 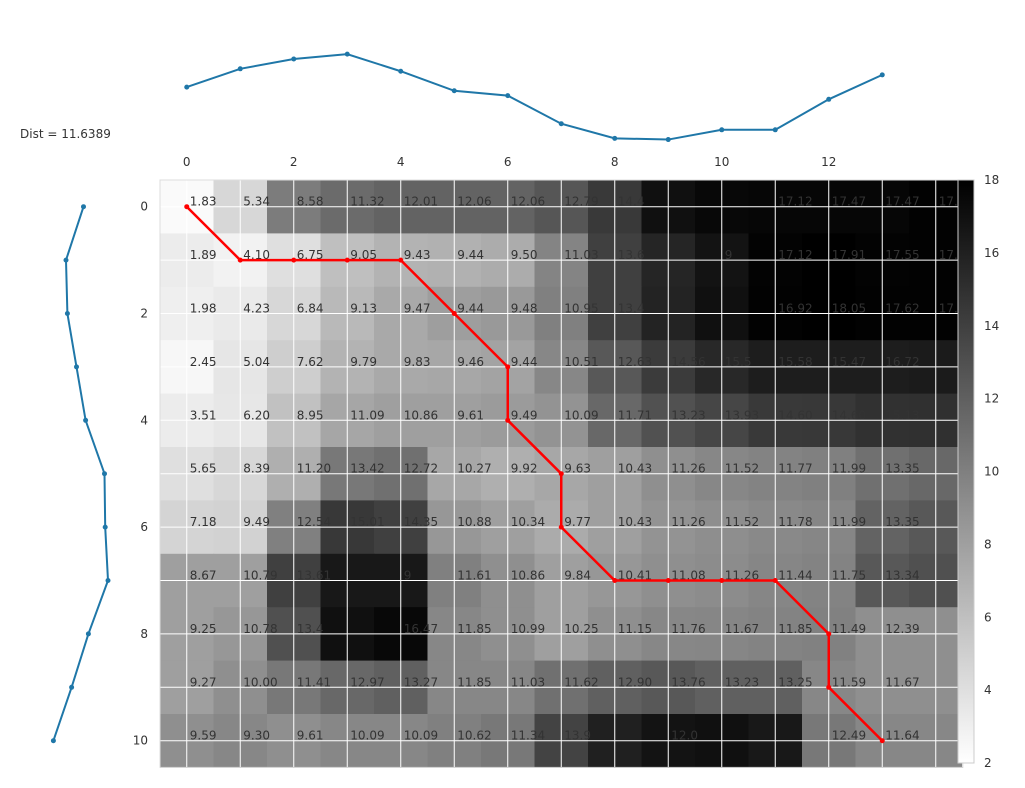 What do you see at coordinates (991, 253) in the screenshot?
I see `colorbar-tick-label: 16` at bounding box center [991, 253].